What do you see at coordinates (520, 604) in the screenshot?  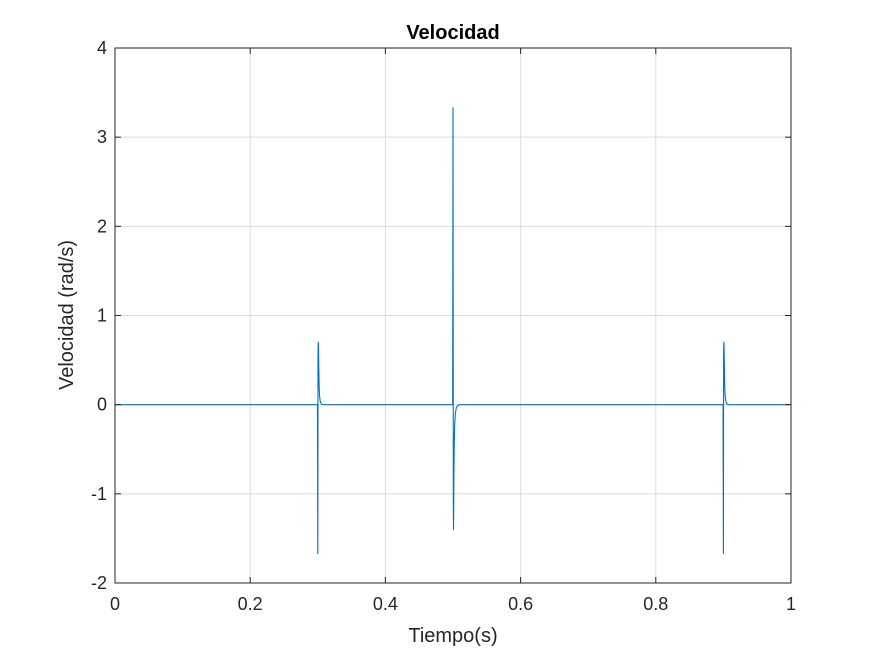 I see `x-tick-label: 0.6` at bounding box center [520, 604].